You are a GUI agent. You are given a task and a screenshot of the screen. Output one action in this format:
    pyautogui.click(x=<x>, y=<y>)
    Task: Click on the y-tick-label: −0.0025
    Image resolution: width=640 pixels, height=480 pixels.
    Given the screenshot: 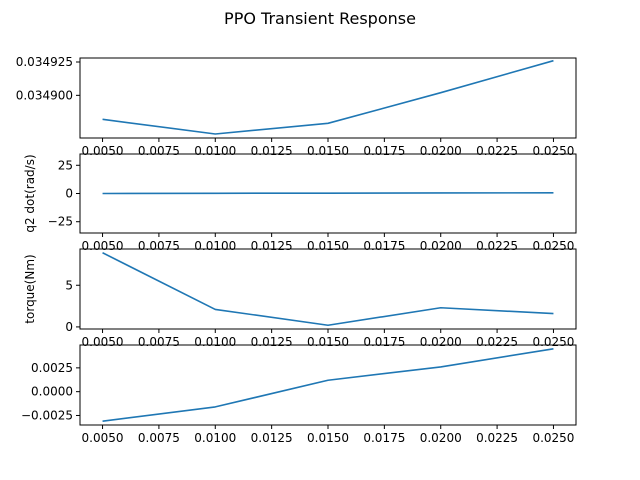 What is the action you would take?
    pyautogui.click(x=47, y=415)
    